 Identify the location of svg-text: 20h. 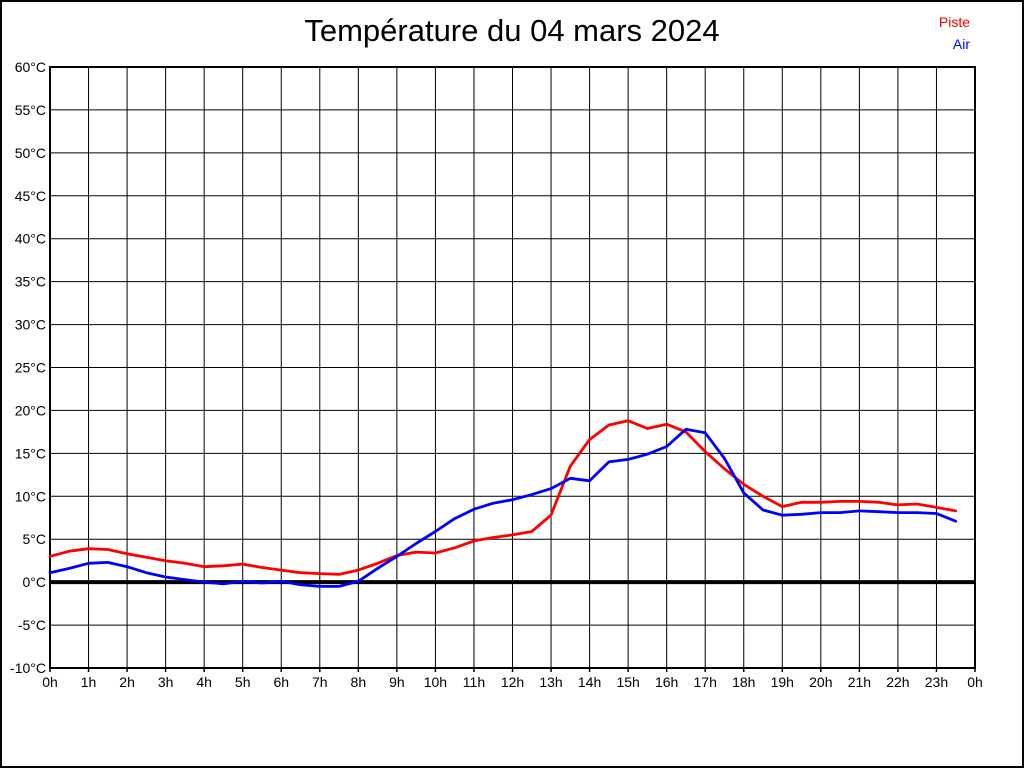
(820, 682).